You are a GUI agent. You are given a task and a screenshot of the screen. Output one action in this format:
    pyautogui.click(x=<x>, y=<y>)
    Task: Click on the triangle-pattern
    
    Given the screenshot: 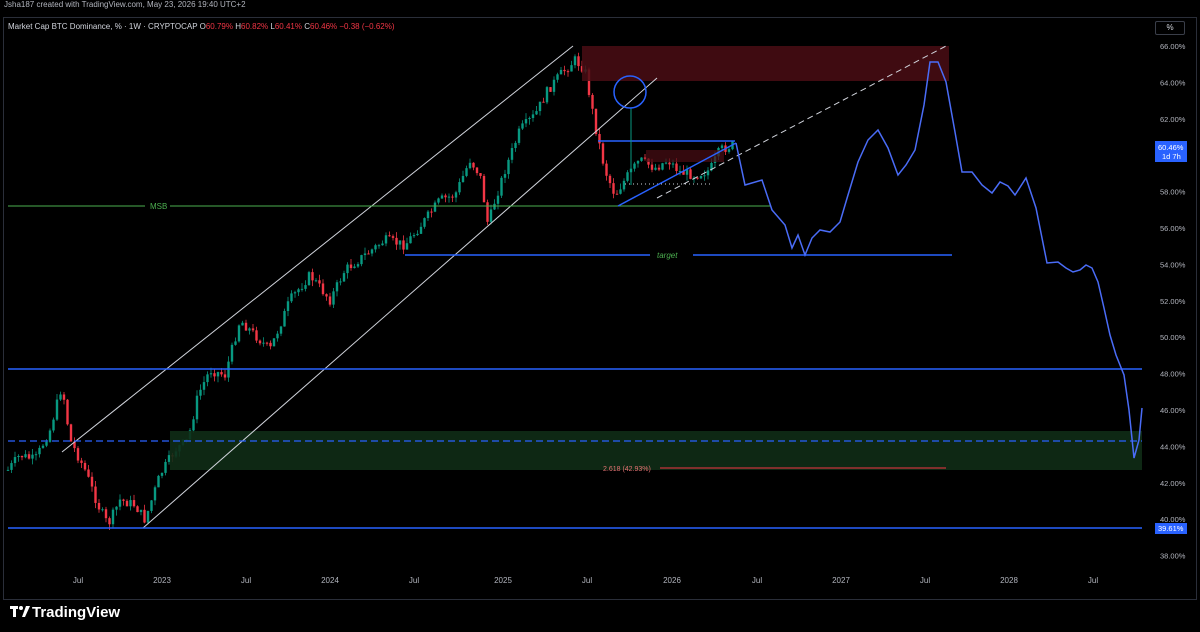 What is the action you would take?
    pyautogui.click(x=677, y=174)
    